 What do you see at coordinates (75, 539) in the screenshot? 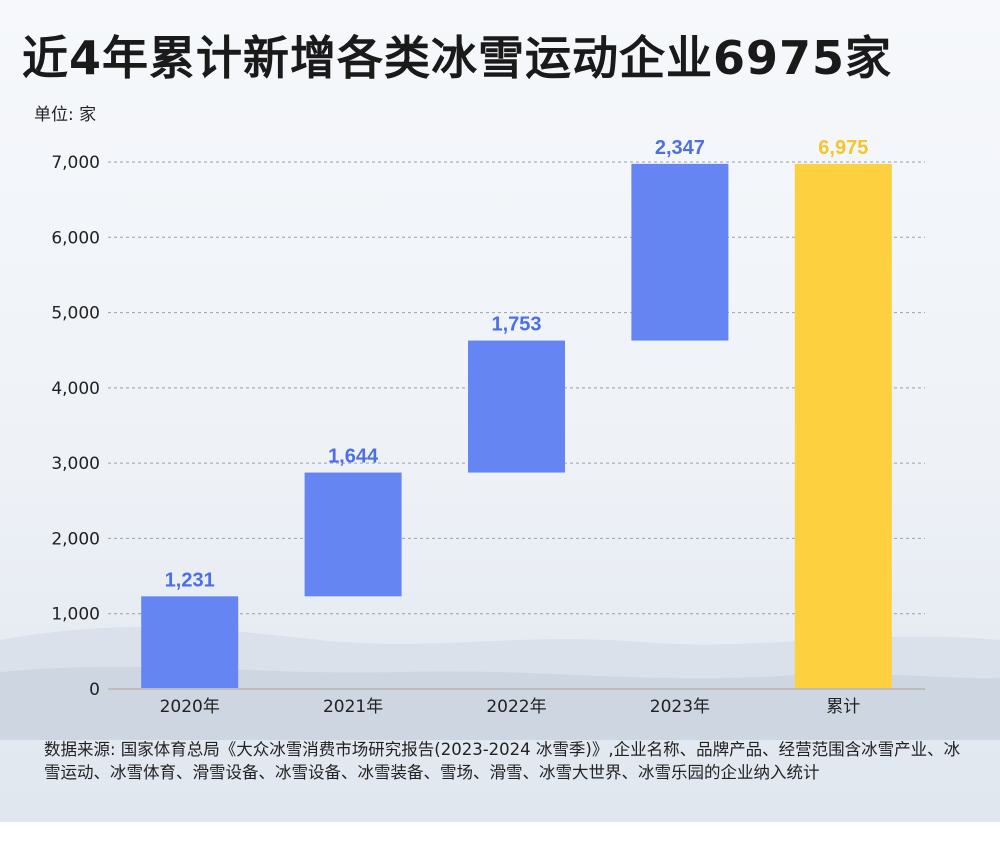
I see `y-tick-label: 2,000` at bounding box center [75, 539].